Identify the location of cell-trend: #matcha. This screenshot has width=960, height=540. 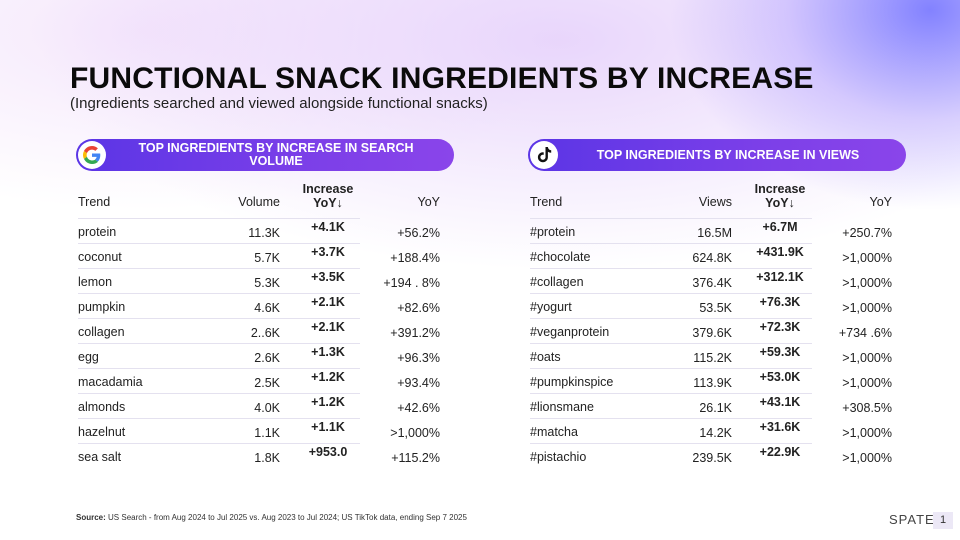
(554, 432).